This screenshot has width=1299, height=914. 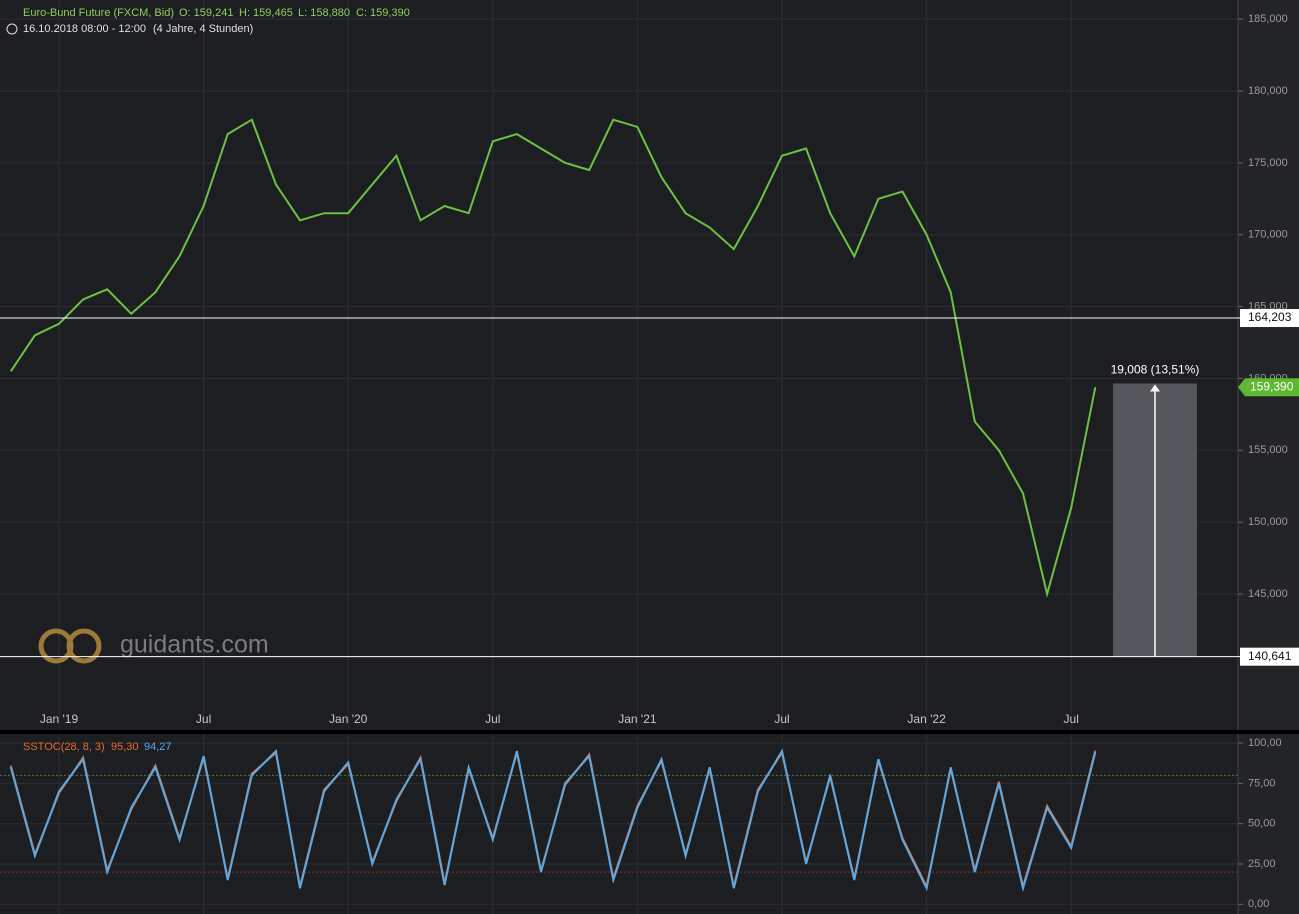 What do you see at coordinates (1268, 19) in the screenshot?
I see `y-tick-label: 185,000` at bounding box center [1268, 19].